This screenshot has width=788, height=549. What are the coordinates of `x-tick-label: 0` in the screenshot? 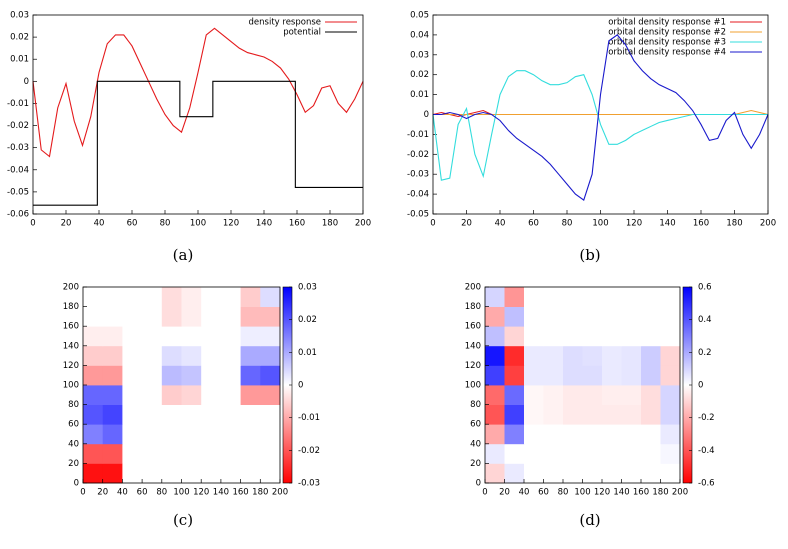 It's located at (32, 224).